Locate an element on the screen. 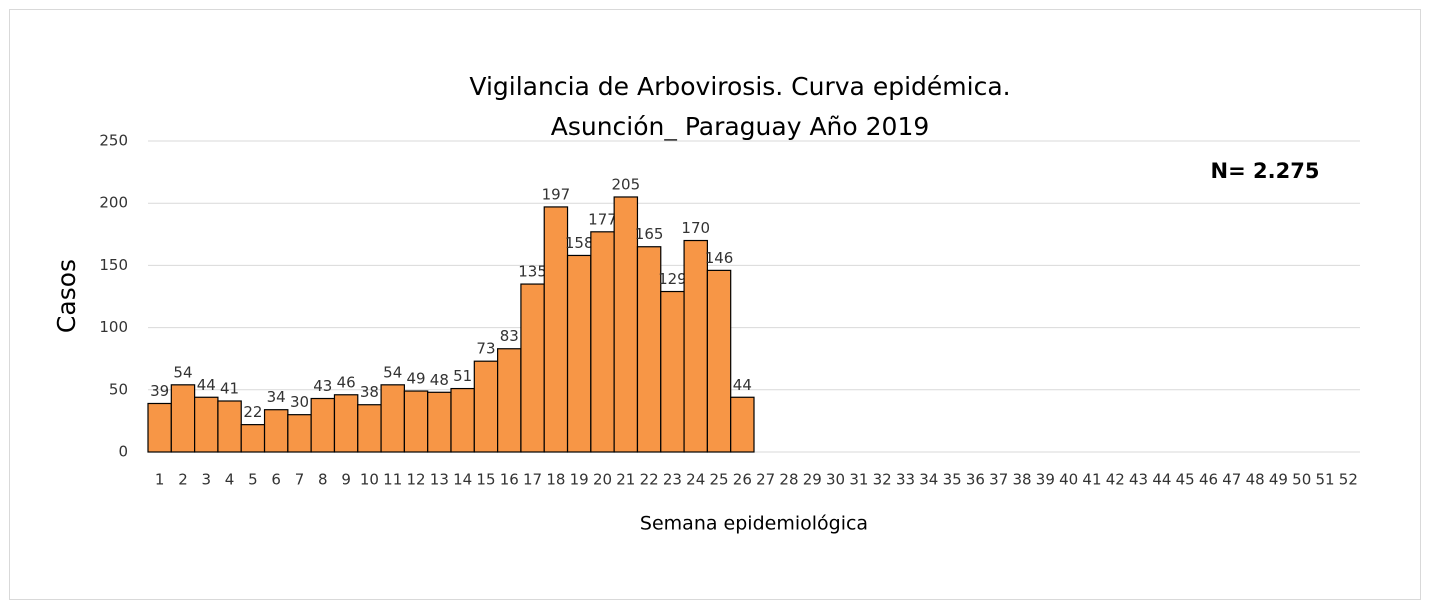  data-label: 30 is located at coordinates (299, 402).